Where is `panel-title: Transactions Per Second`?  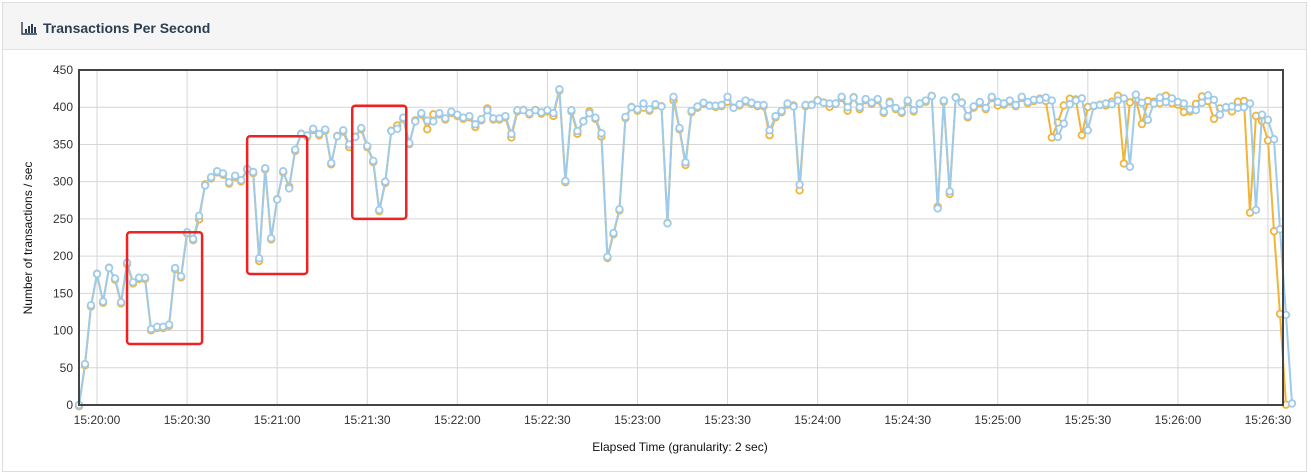 panel-title: Transactions Per Second is located at coordinates (127, 28).